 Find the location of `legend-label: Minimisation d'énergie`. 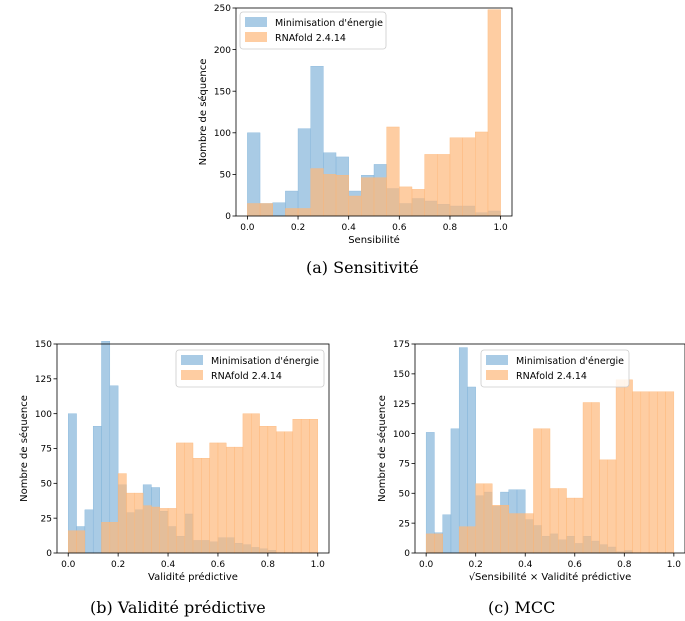

legend-label: Minimisation d'énergie is located at coordinates (570, 361).